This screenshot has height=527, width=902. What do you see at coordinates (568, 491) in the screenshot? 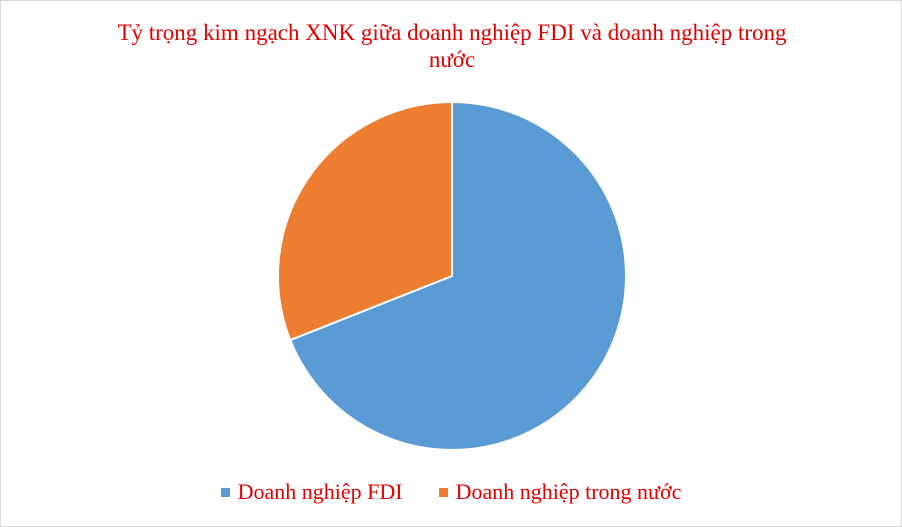
I see `legend-label: Doanh nghiệp trong nước` at bounding box center [568, 491].